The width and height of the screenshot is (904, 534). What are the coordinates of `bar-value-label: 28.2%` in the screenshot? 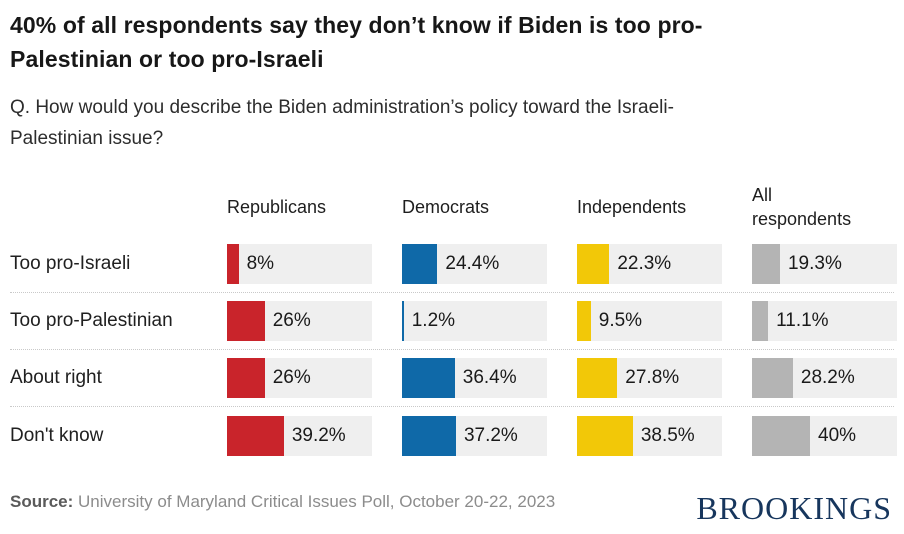 It's located at (827, 377).